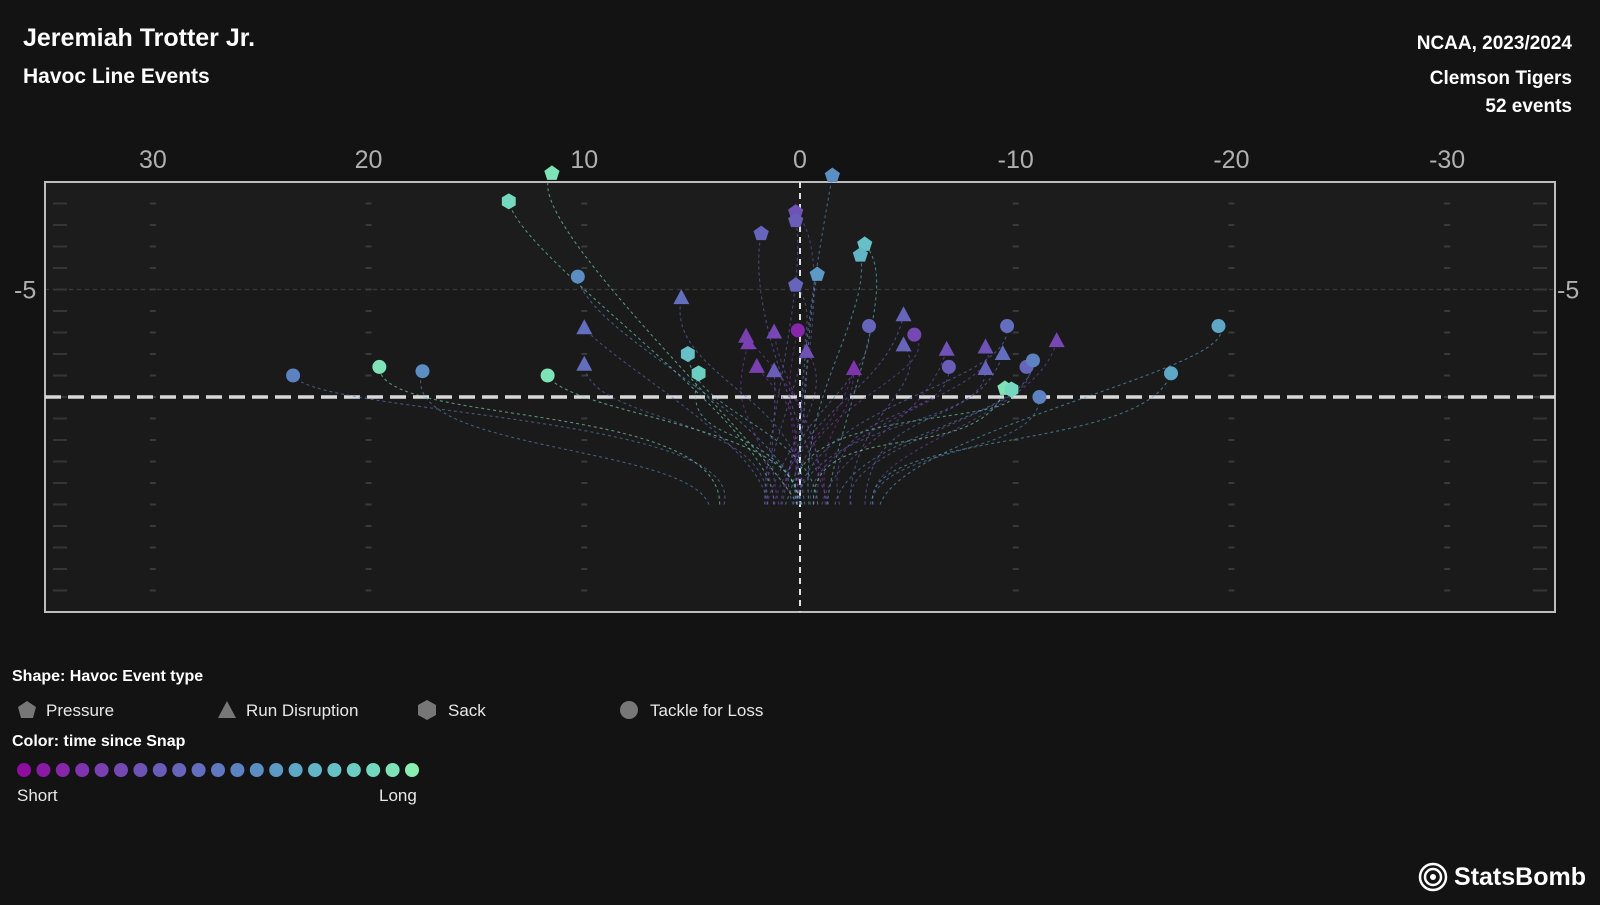  What do you see at coordinates (37, 795) in the screenshot?
I see `color-short-label: Short` at bounding box center [37, 795].